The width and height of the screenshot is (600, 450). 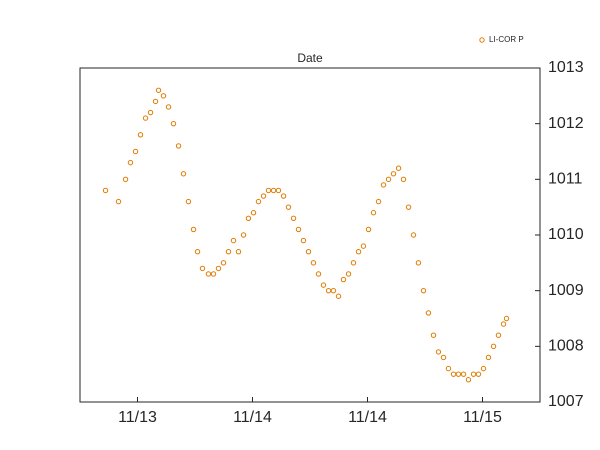 I want to click on y-tick-label: 1012, so click(x=566, y=123).